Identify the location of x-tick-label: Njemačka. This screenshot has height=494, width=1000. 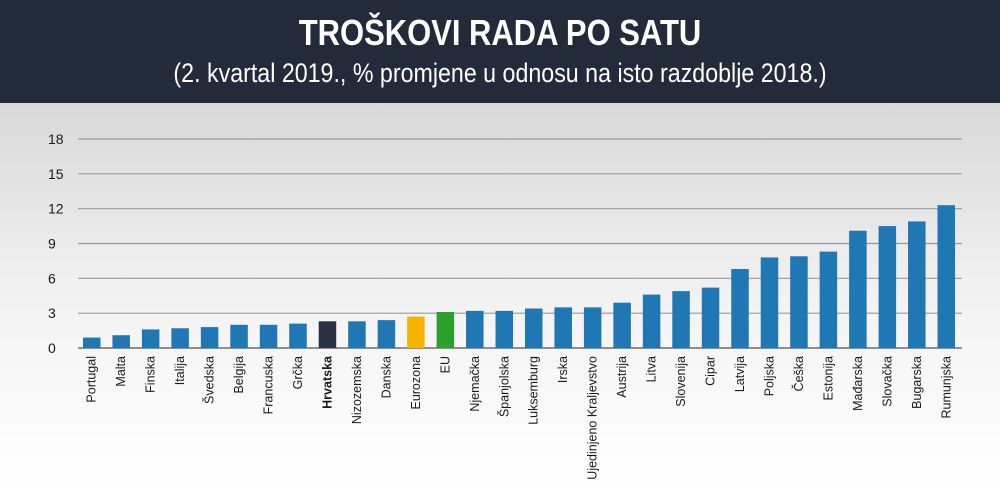
(475, 384).